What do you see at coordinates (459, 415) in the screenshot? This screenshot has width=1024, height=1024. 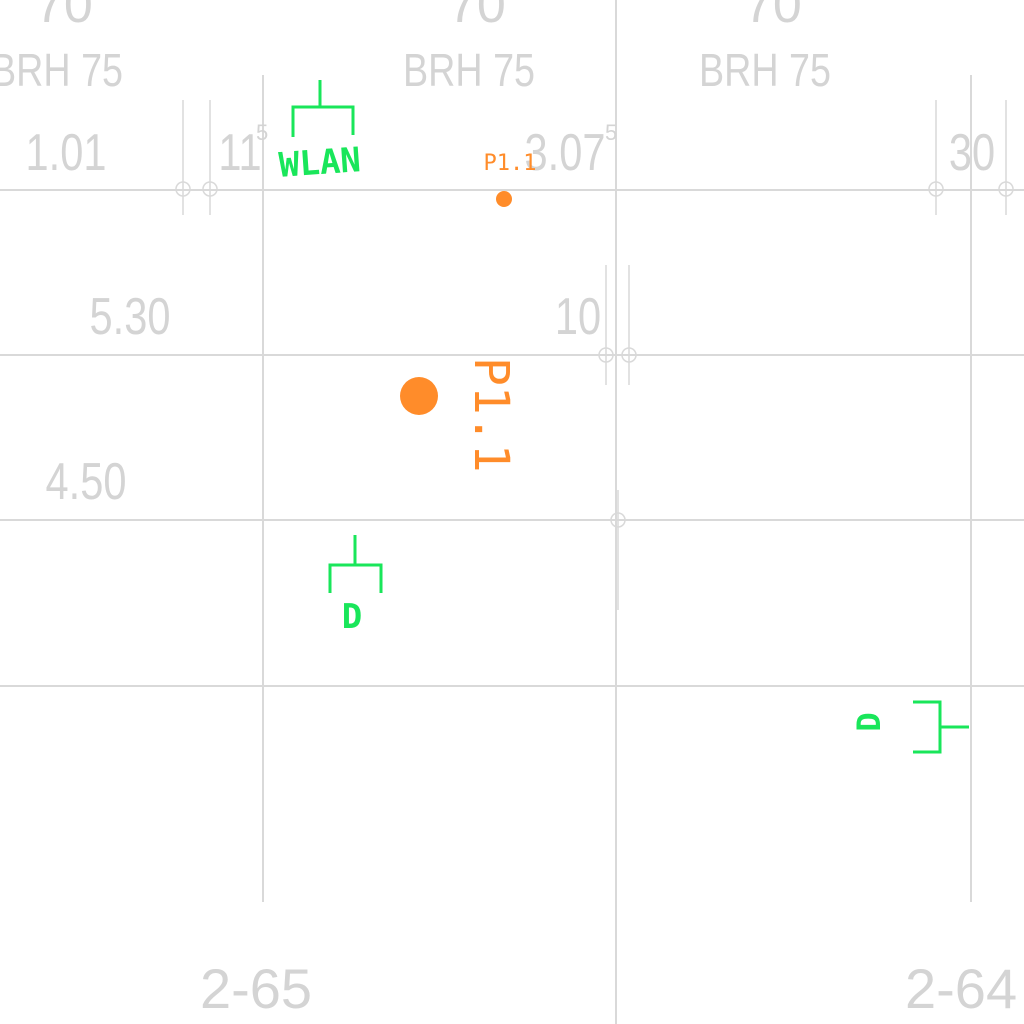 I see `power-outlet-large: P1.1` at bounding box center [459, 415].